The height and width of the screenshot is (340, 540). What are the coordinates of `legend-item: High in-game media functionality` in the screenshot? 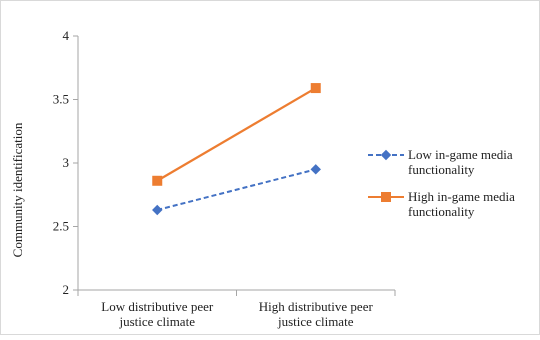 It's located at (441, 204).